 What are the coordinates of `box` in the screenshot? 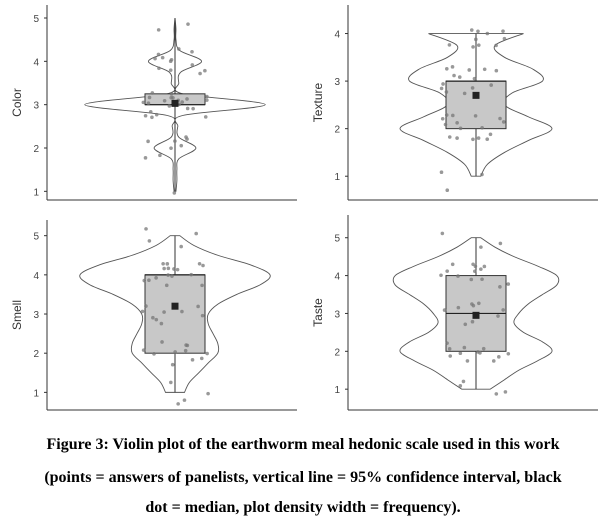 It's located at (175, 314).